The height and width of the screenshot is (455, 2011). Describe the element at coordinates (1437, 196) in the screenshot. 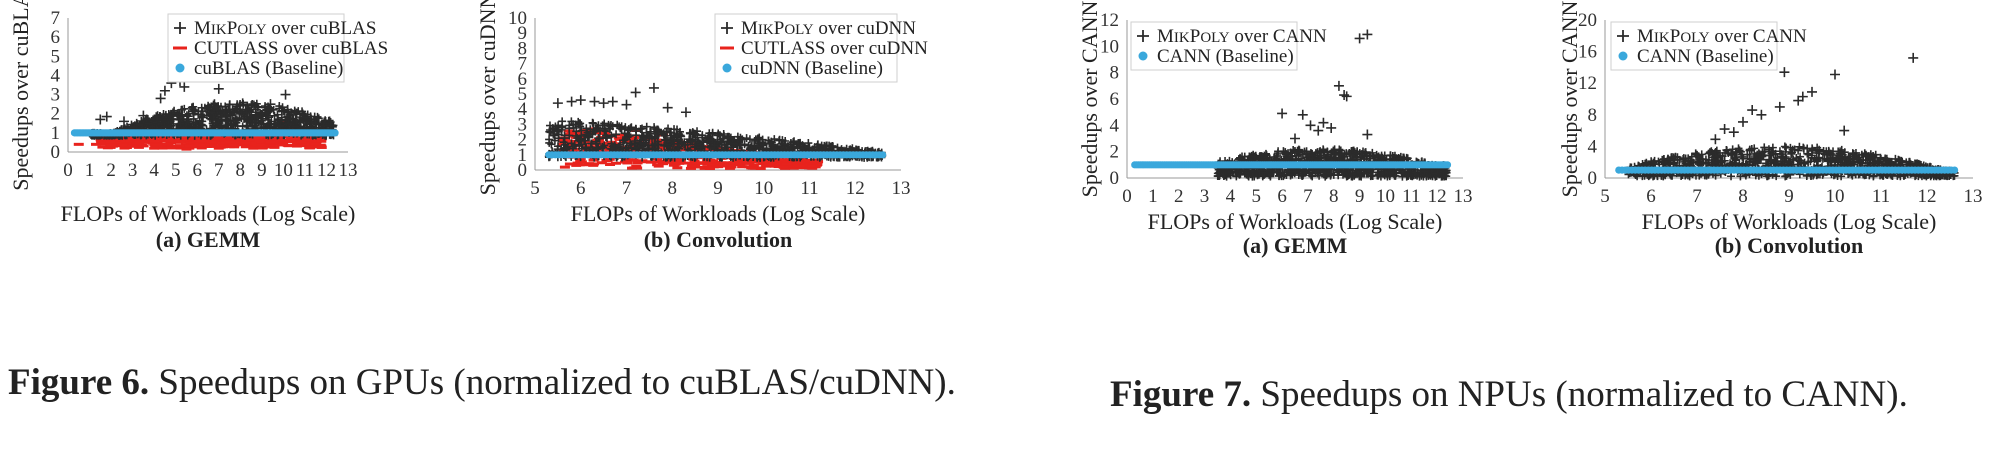

I see `x-tick-label: 12` at that location.